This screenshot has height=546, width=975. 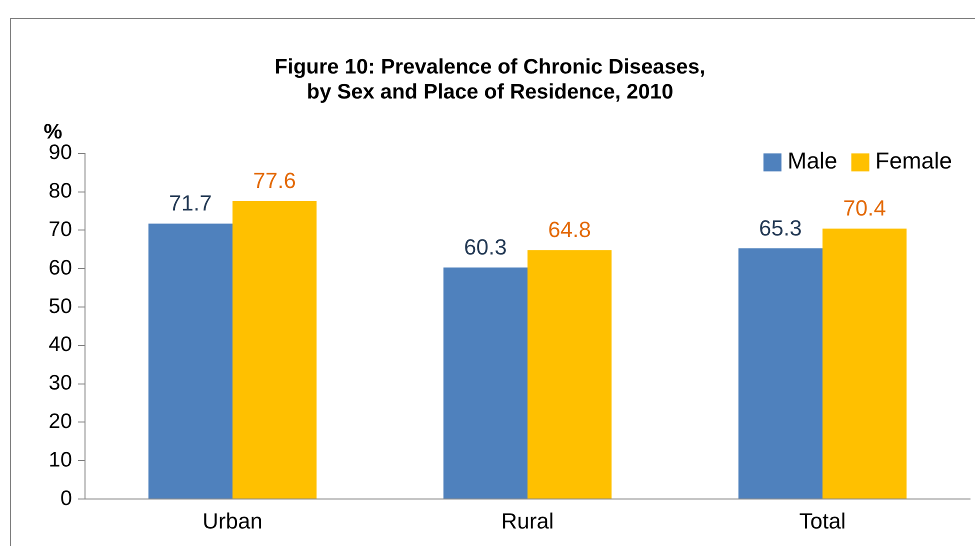 What do you see at coordinates (569, 229) in the screenshot?
I see `data-label: 64.8` at bounding box center [569, 229].